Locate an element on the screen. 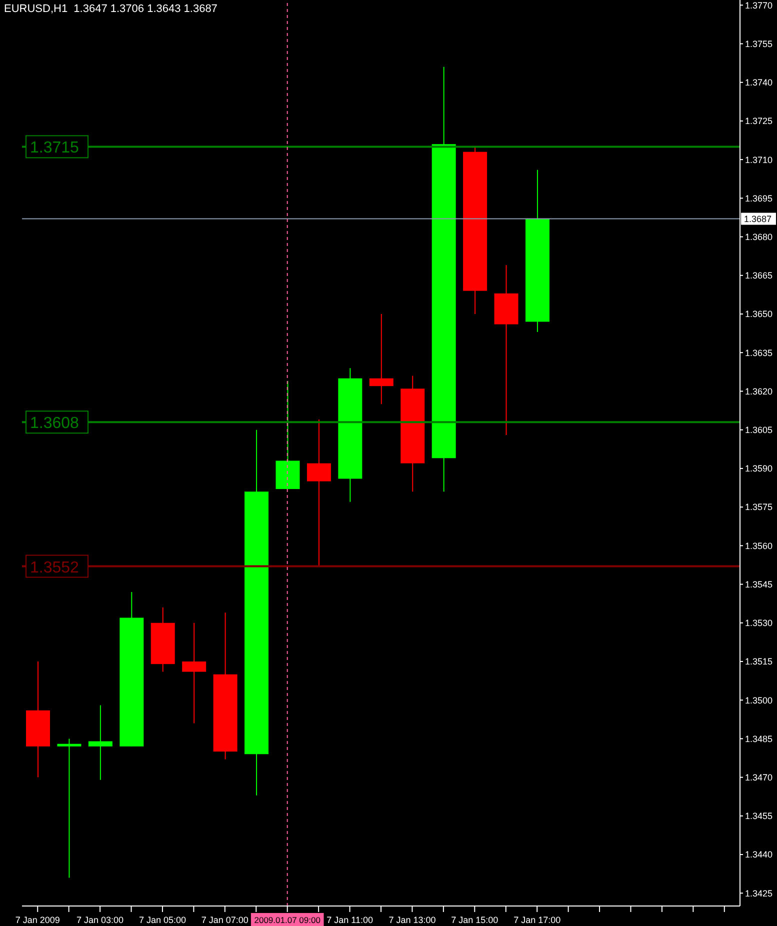 This screenshot has height=926, width=777. y-tick-label: 1.3545 is located at coordinates (759, 584).